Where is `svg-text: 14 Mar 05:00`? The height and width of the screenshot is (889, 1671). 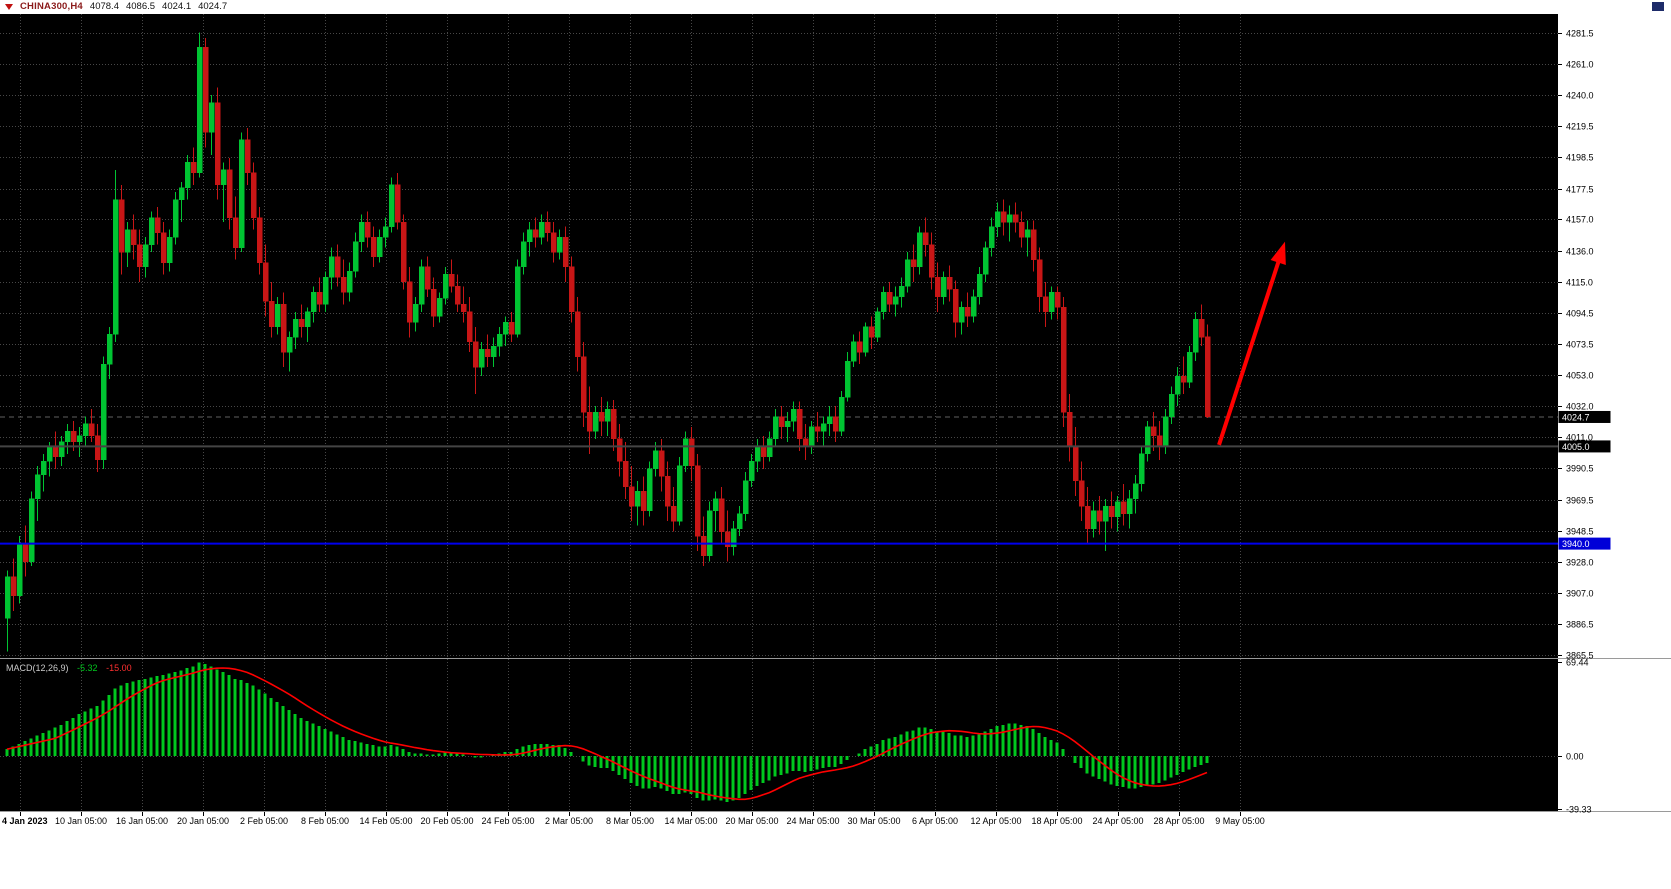 svg-text: 14 Mar 05:00 is located at coordinates (690, 821).